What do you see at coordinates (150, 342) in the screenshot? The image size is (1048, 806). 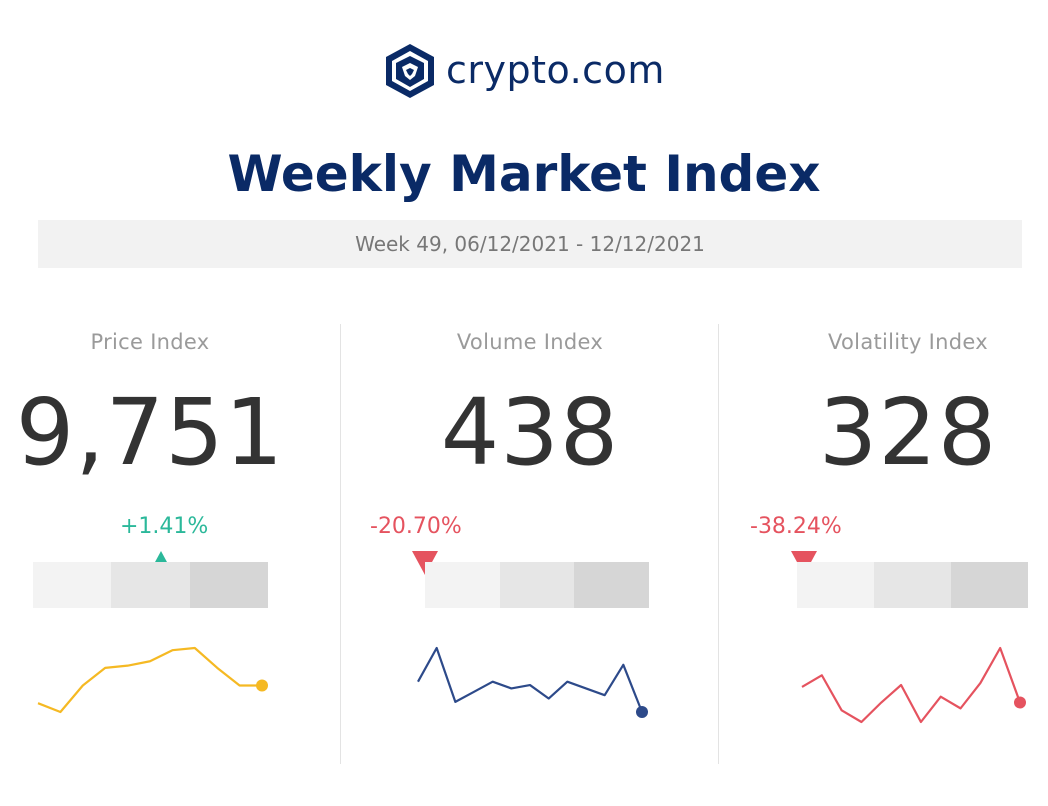 I see `price-index-label: Price Index` at bounding box center [150, 342].